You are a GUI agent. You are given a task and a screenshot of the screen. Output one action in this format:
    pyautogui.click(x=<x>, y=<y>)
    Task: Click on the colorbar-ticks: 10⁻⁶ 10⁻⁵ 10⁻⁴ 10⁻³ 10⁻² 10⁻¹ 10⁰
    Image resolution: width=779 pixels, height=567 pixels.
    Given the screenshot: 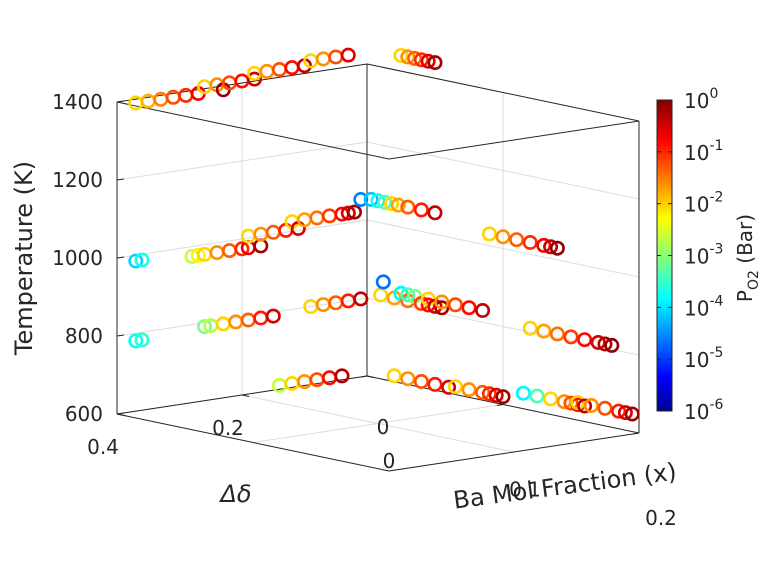 What is the action you would take?
    pyautogui.click(x=690, y=255)
    